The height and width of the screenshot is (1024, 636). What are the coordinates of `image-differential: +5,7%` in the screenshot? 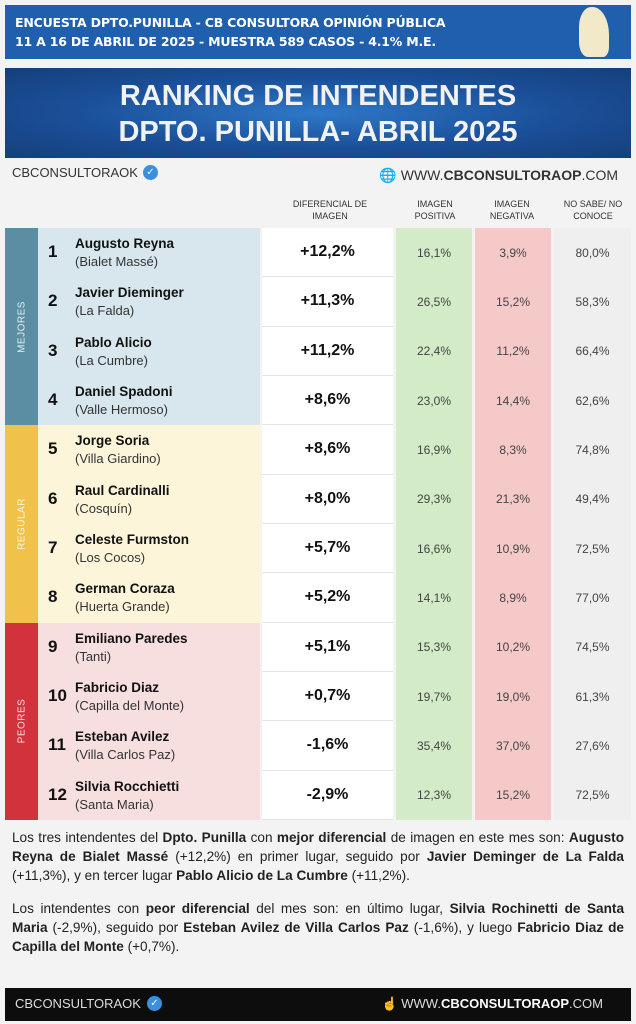 It's located at (327, 548).